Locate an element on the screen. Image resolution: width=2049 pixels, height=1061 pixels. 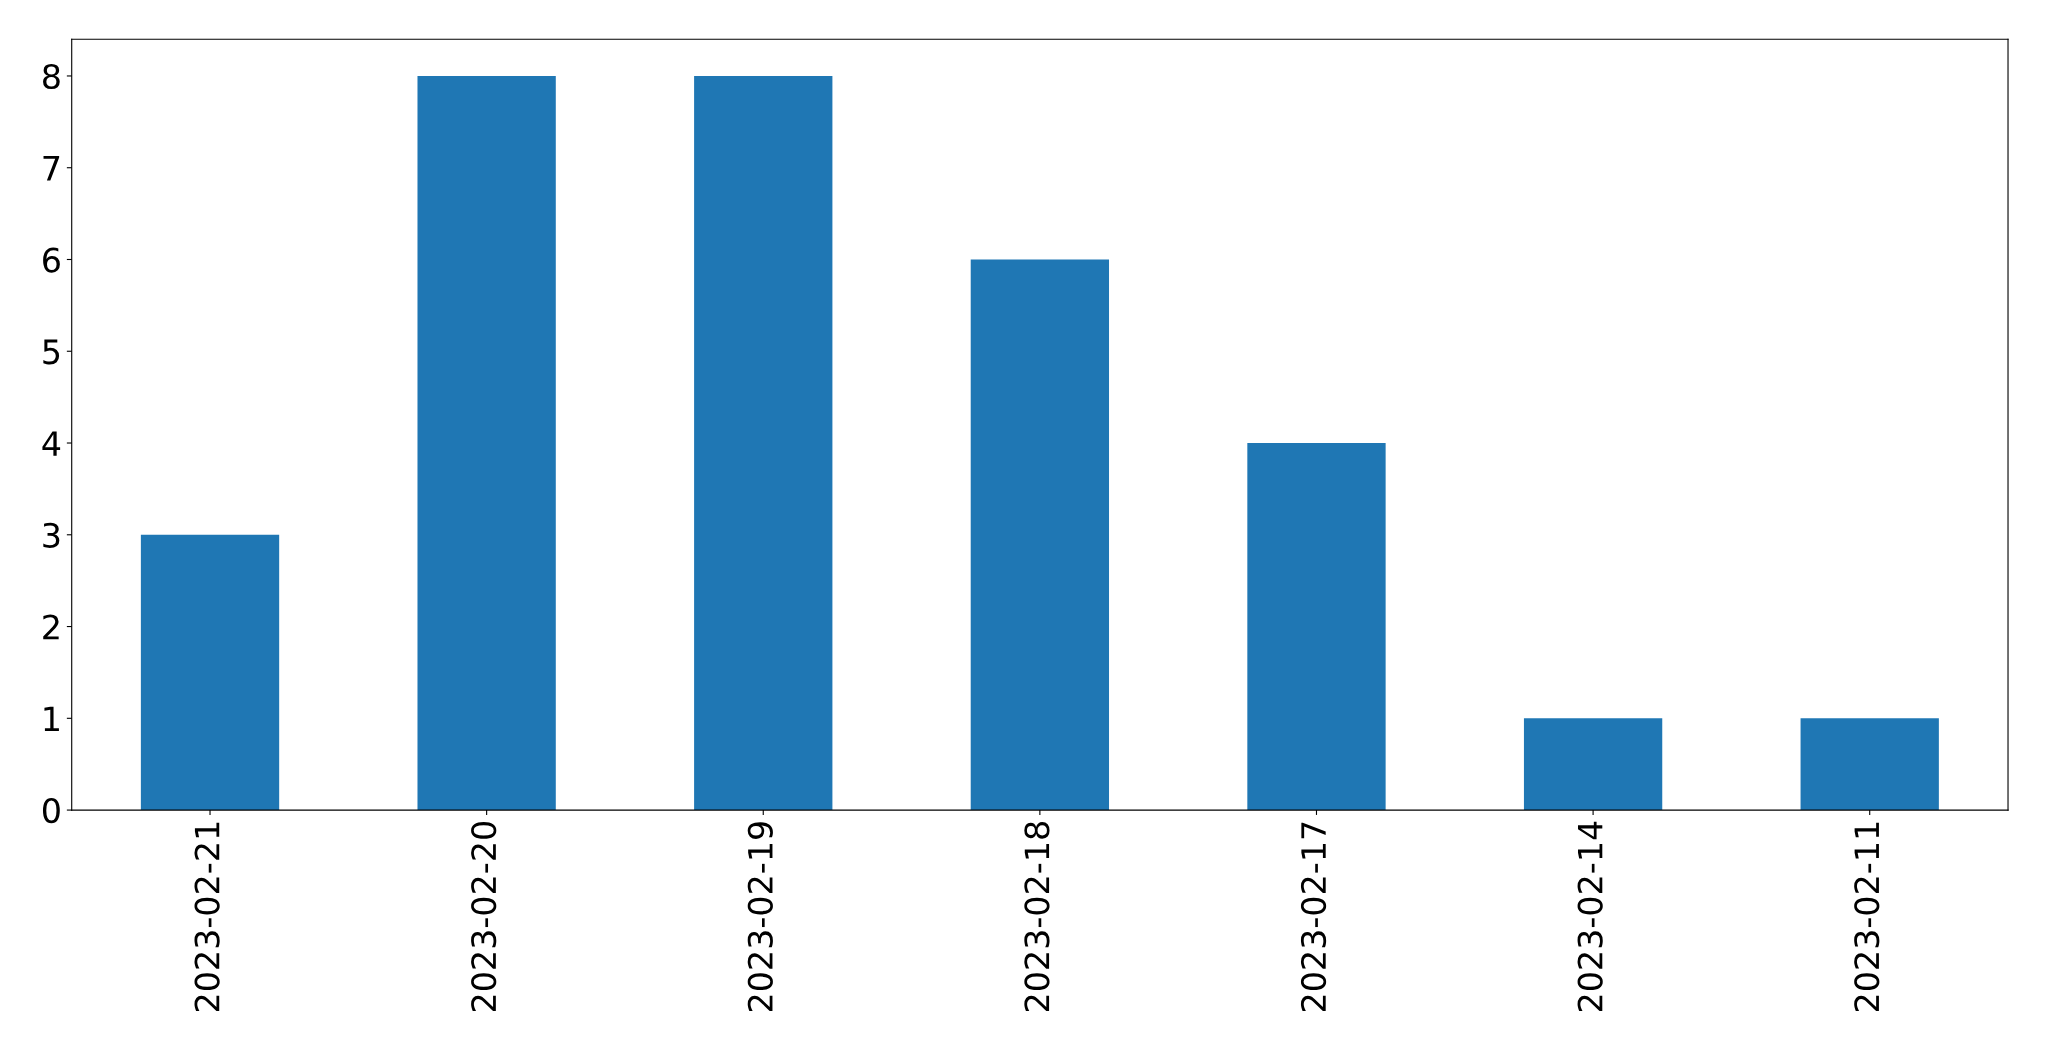
y-tick-label: 8 is located at coordinates (51, 76).